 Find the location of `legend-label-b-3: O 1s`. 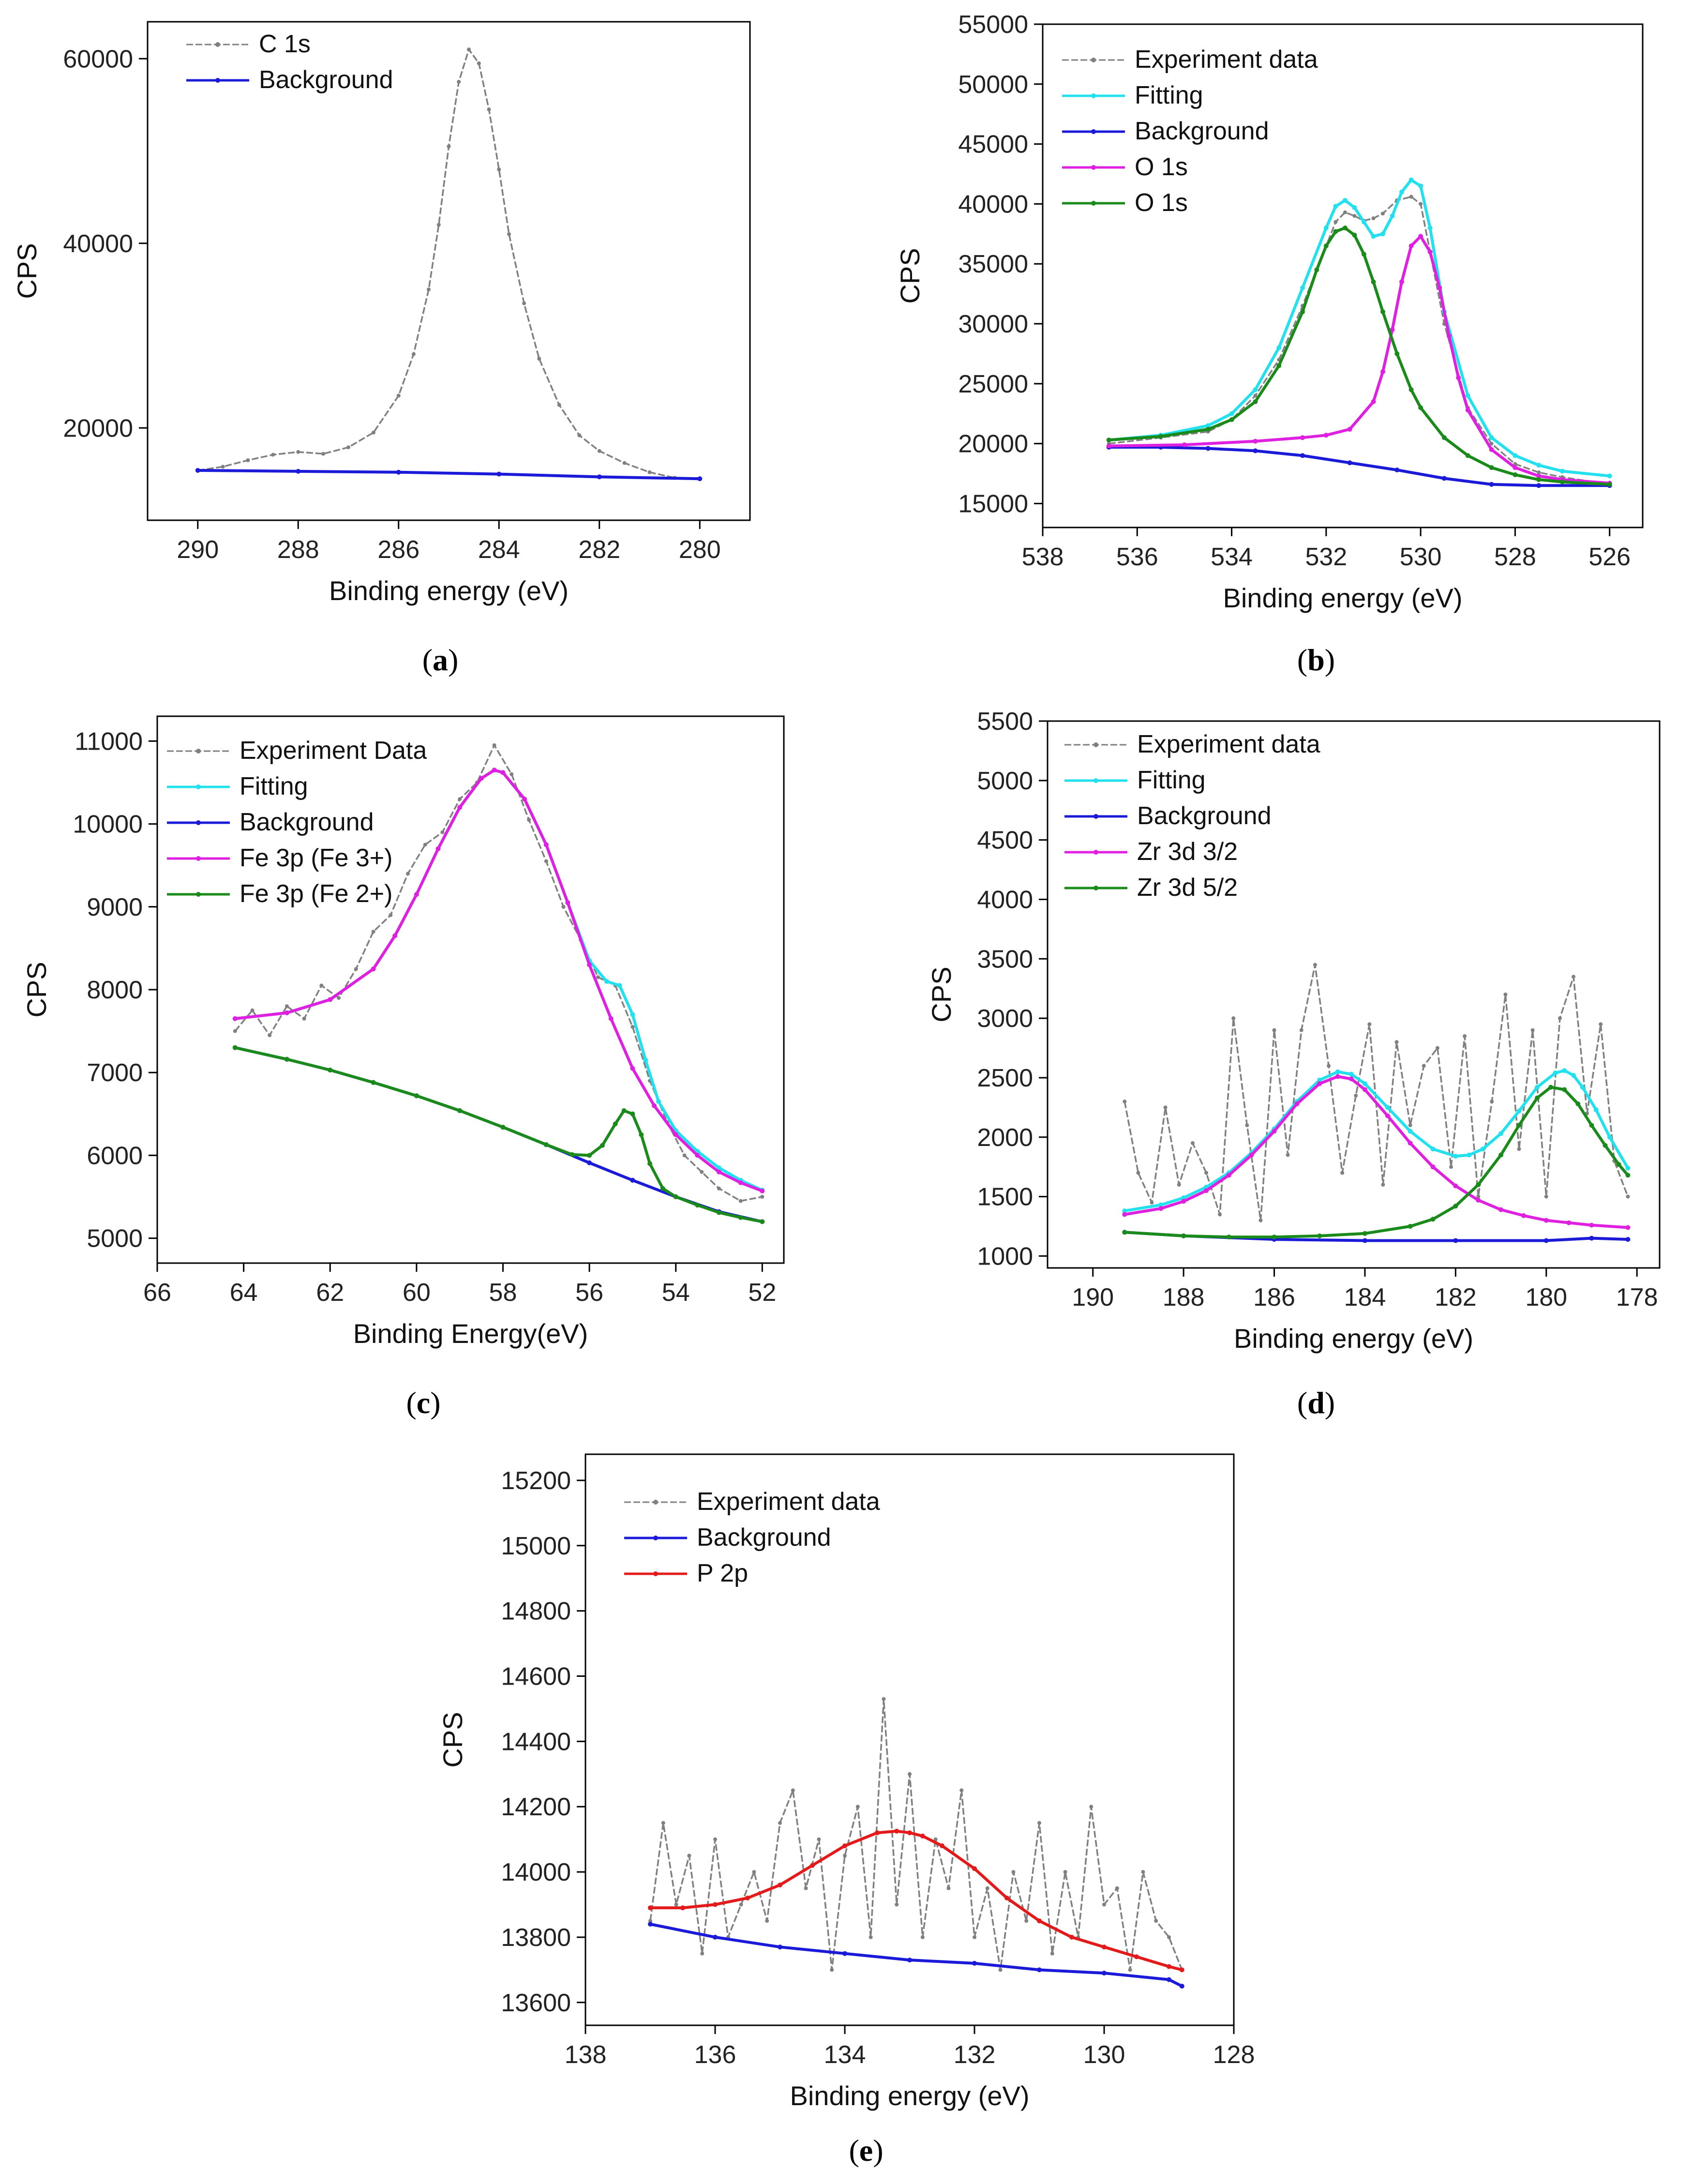

legend-label-b-3: O 1s is located at coordinates (1161, 167).